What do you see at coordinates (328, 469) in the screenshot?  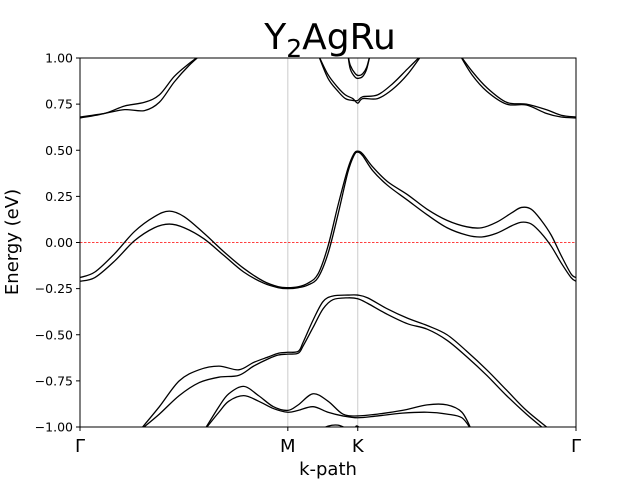 I see `x-axis-label: k-path` at bounding box center [328, 469].